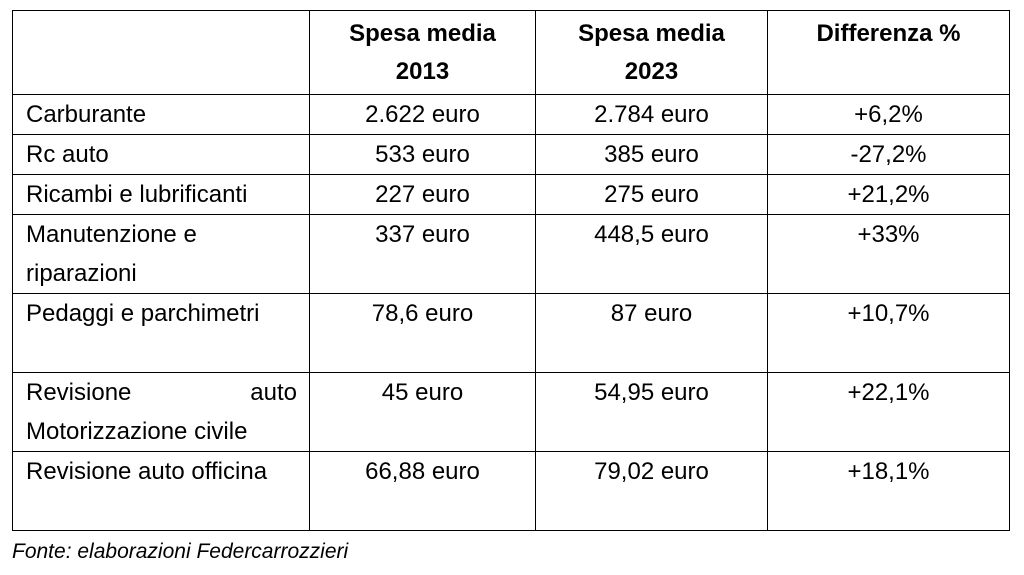  I want to click on cell-spesa-2023: 448,5 euro, so click(651, 254).